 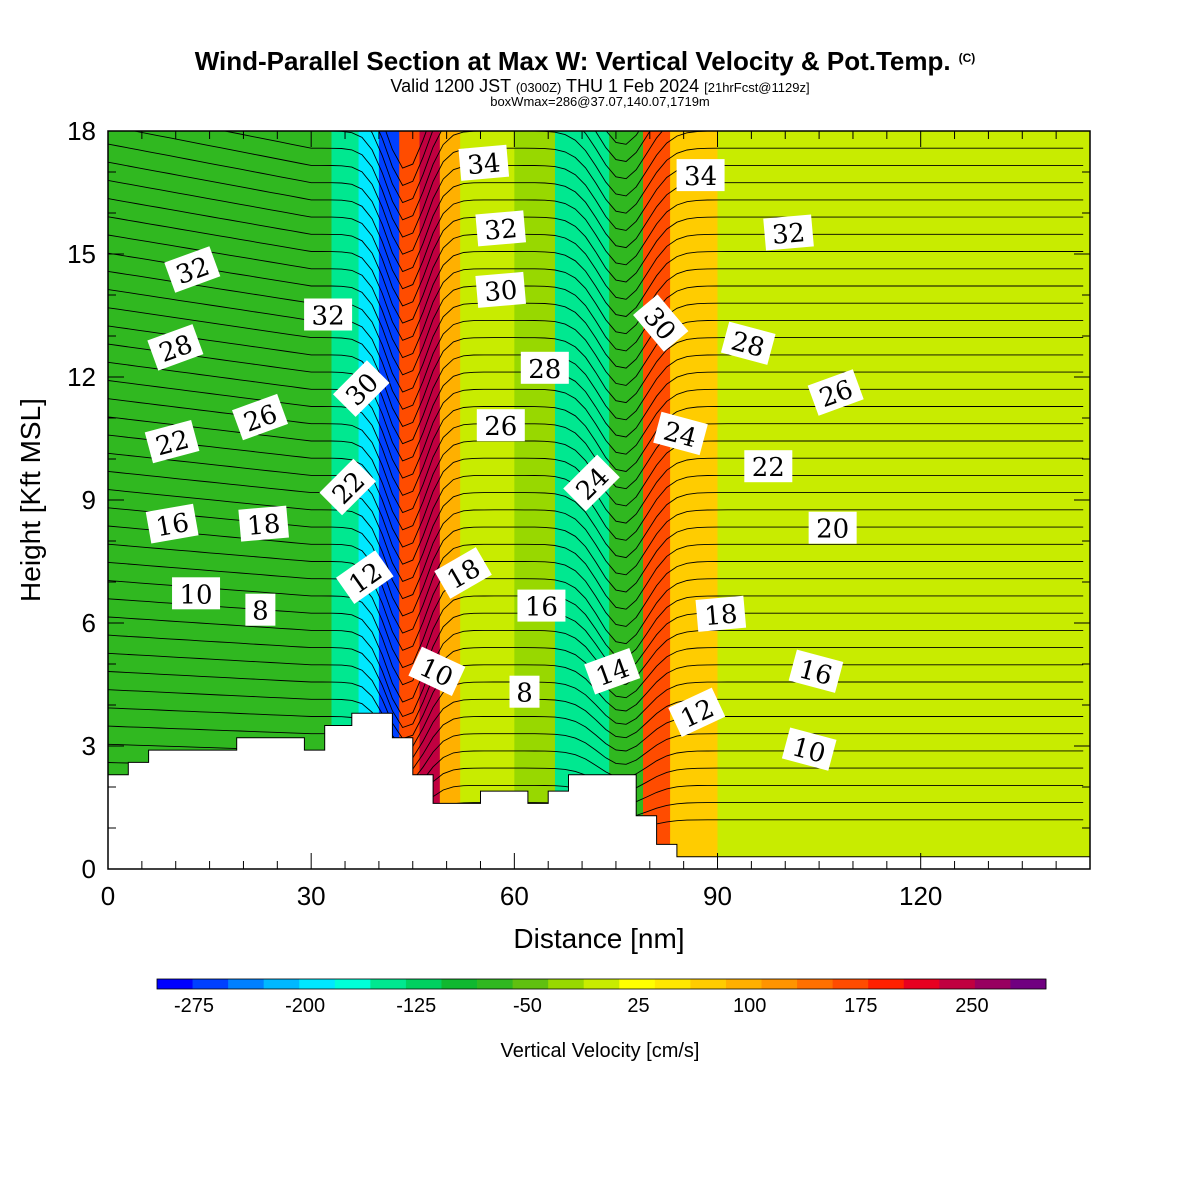 What do you see at coordinates (194, 1006) in the screenshot?
I see `colorbar-tick-label: -275` at bounding box center [194, 1006].